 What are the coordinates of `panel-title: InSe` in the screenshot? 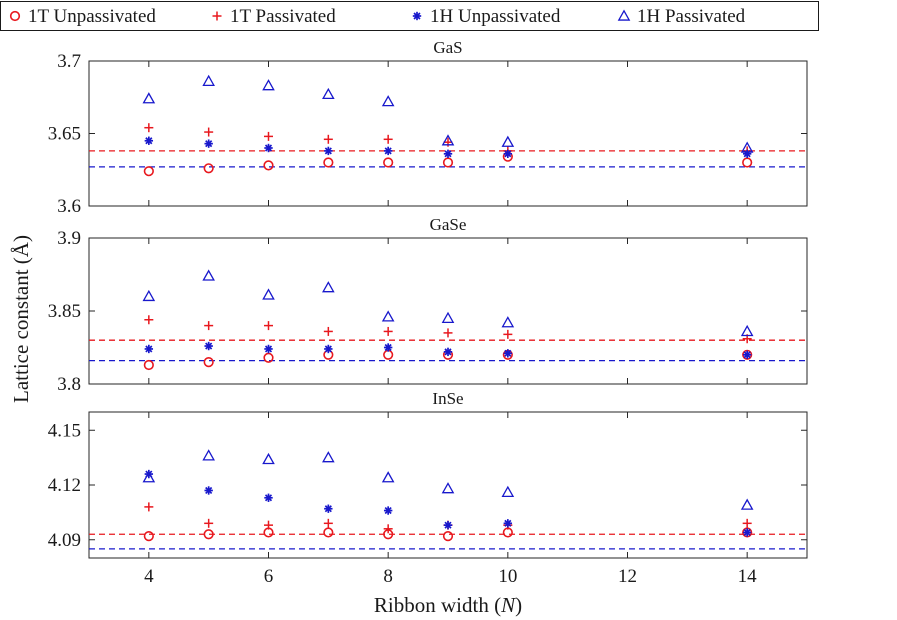 It's located at (447, 398).